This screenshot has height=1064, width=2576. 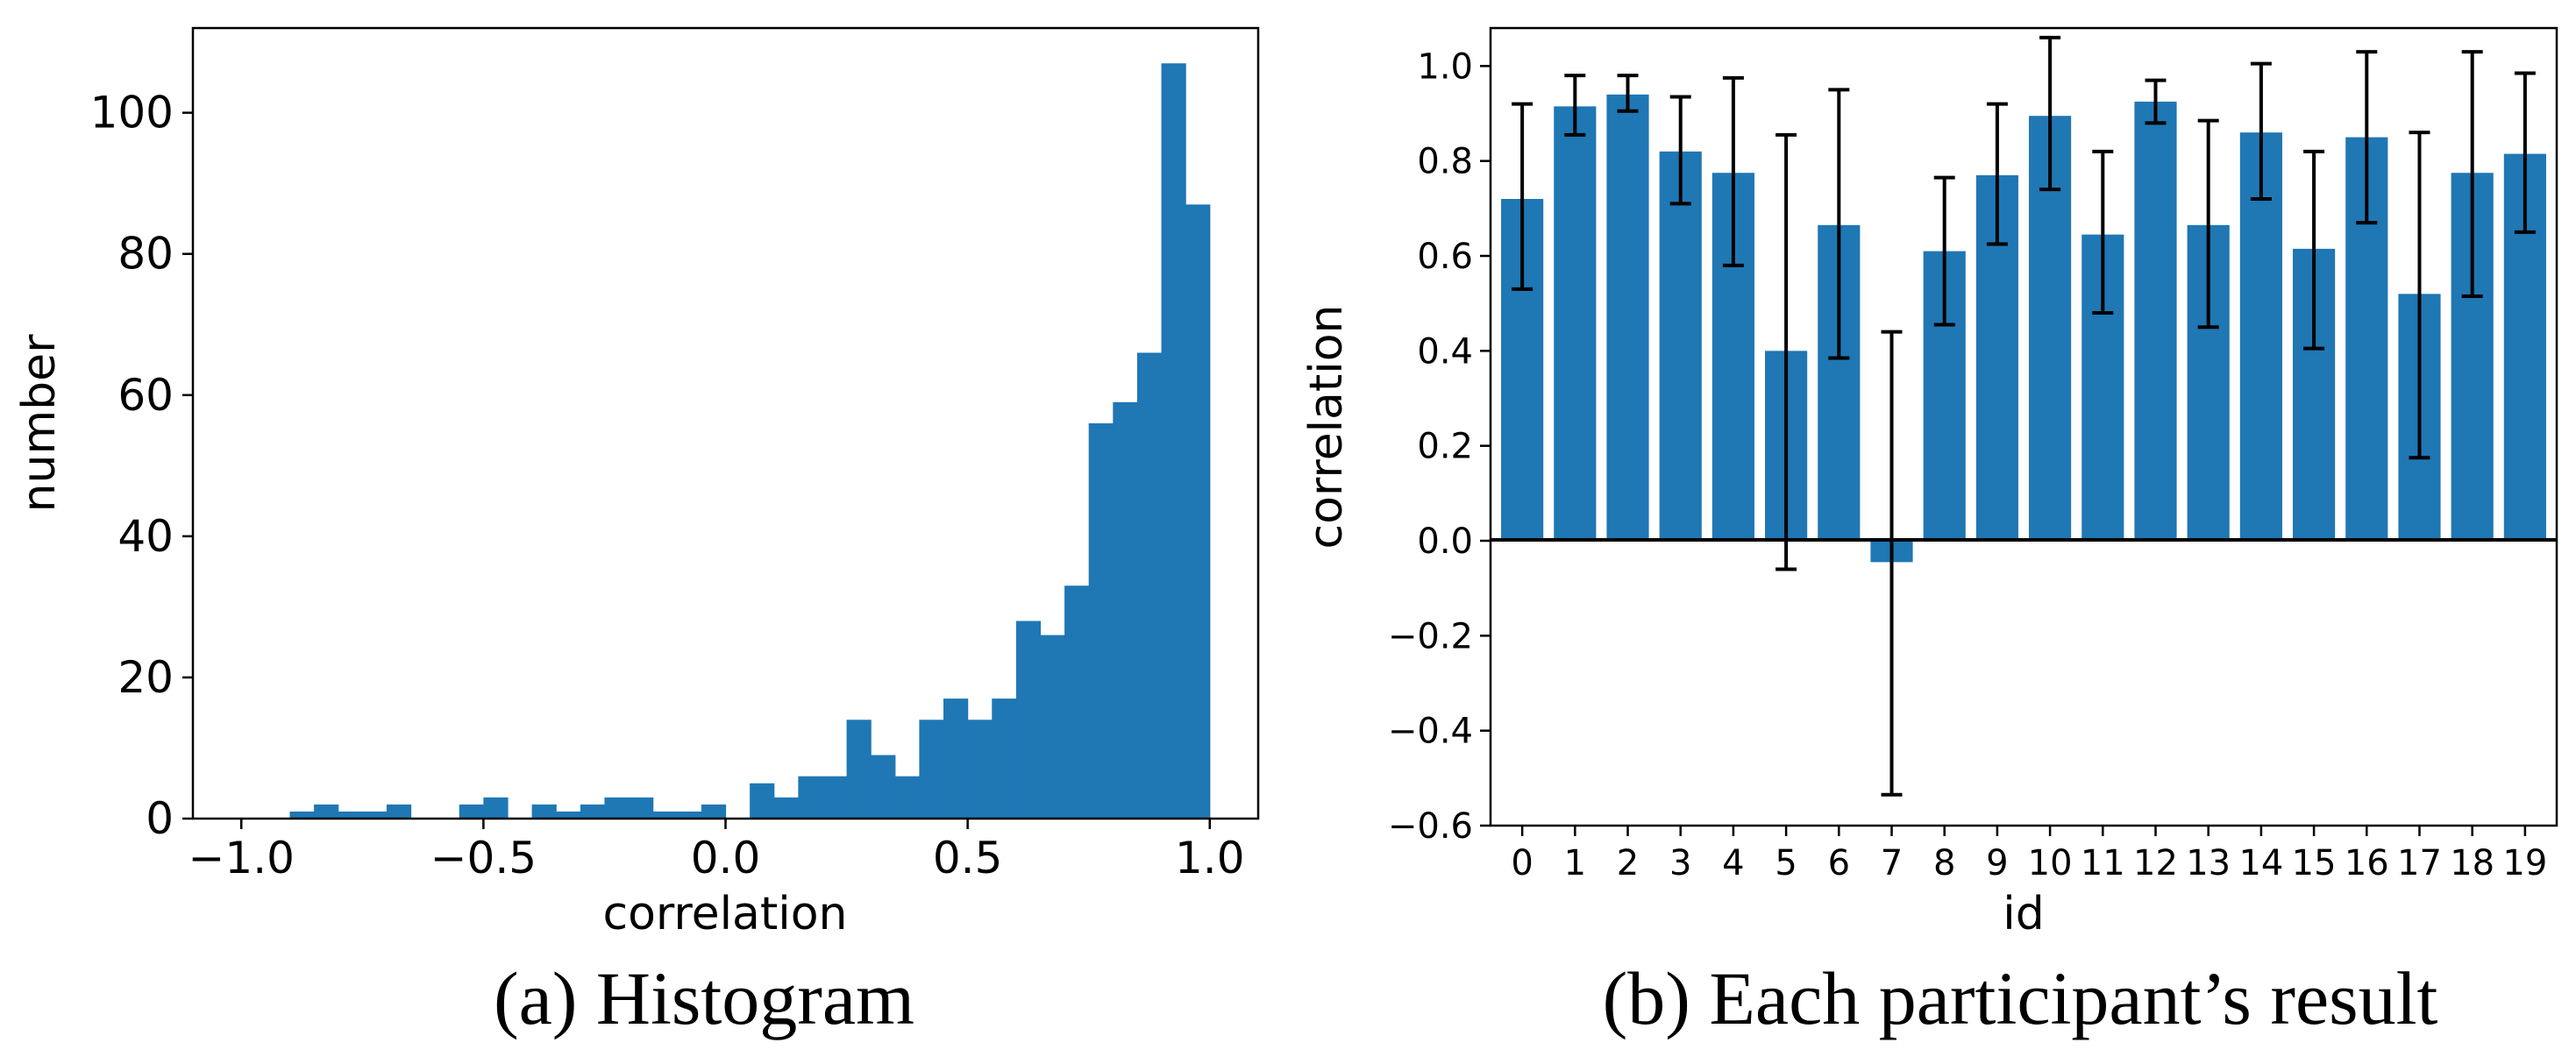 What do you see at coordinates (2524, 863) in the screenshot?
I see `x-tick-label: 19` at bounding box center [2524, 863].